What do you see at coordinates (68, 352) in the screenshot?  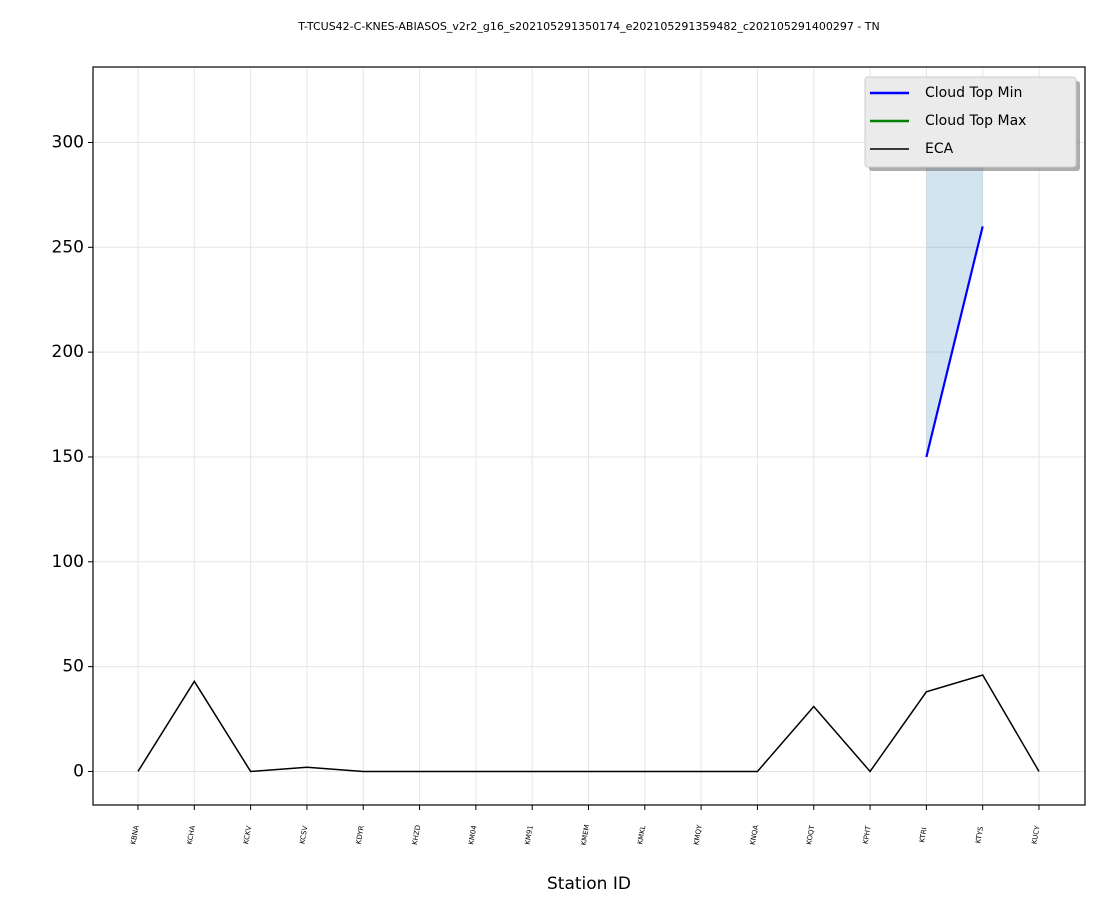 I see `y-tick-label: 200` at bounding box center [68, 352].